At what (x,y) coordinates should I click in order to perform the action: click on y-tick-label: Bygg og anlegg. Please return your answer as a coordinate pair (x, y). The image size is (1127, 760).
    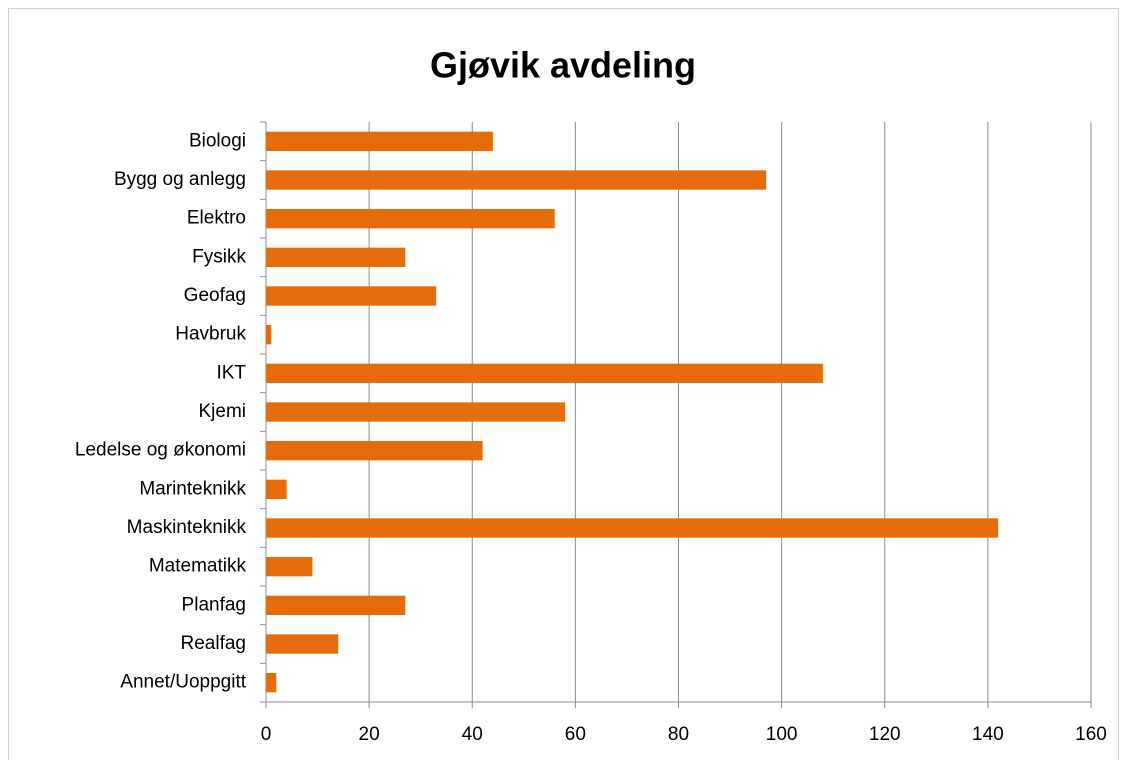
    Looking at the image, I should click on (180, 179).